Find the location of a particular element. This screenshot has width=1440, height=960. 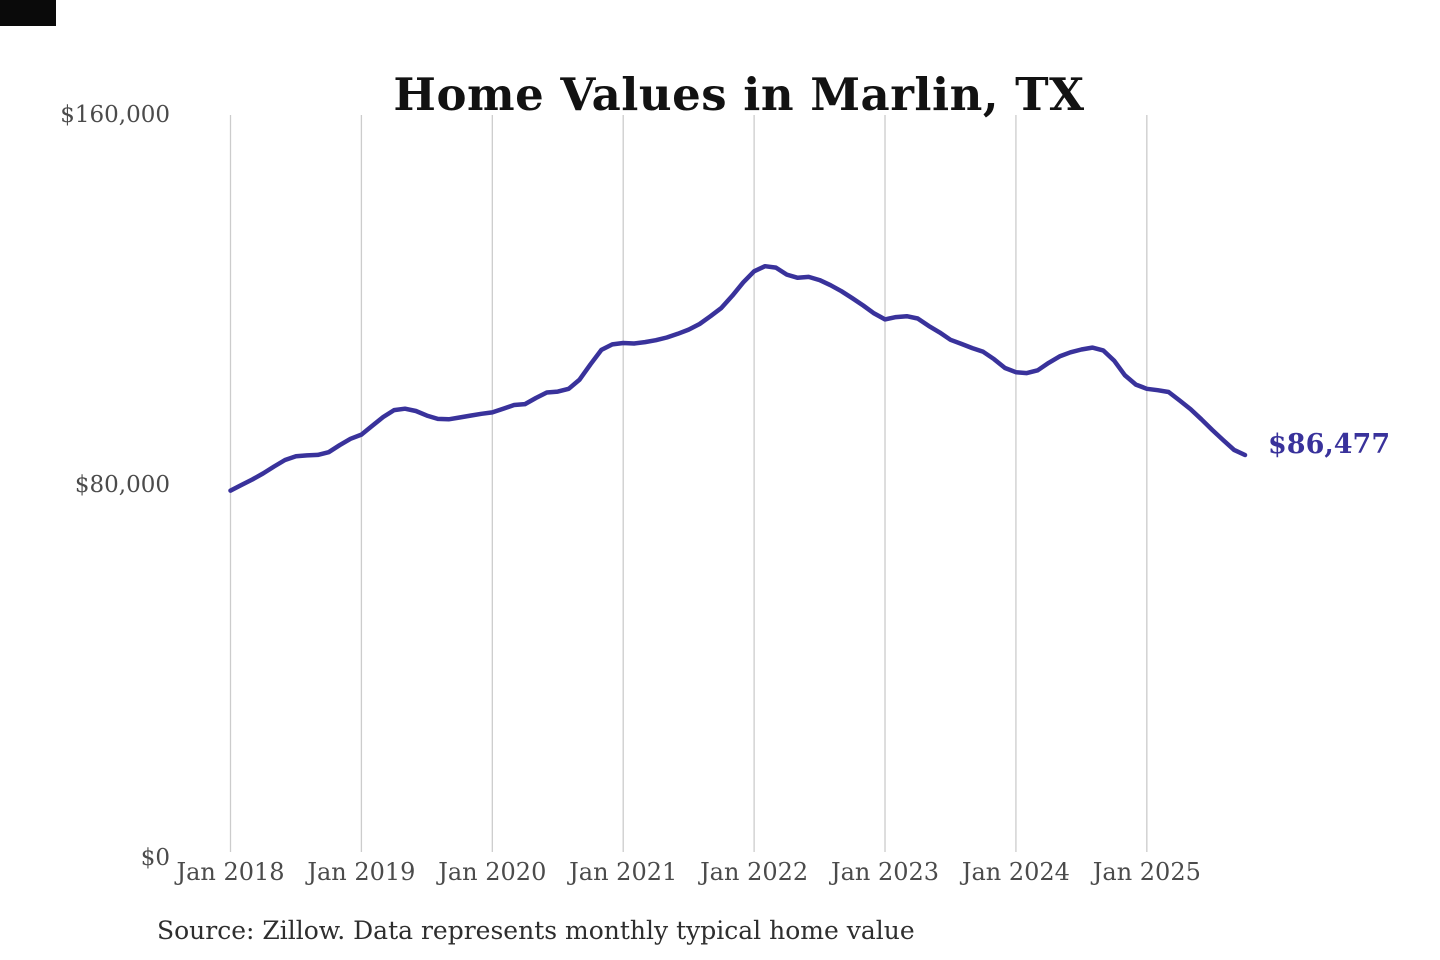

x-tick-5: Jan 2023 is located at coordinates (885, 872).